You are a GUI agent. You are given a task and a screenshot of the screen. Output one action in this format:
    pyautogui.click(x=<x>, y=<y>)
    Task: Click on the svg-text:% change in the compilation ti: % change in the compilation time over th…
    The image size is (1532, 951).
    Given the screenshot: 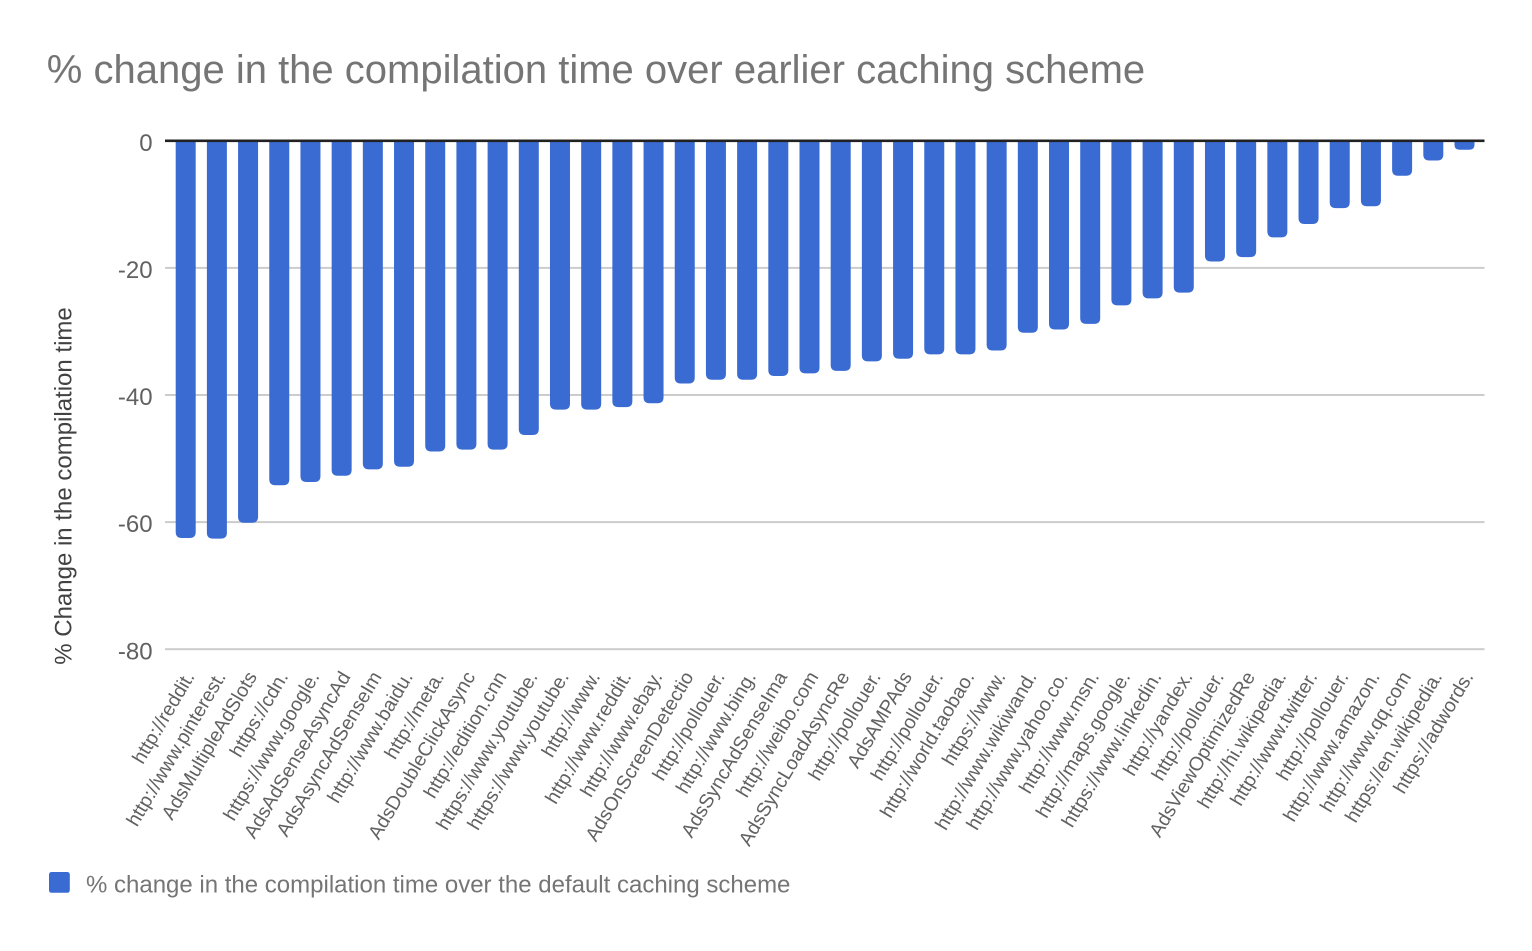 What is the action you would take?
    pyautogui.click(x=438, y=884)
    